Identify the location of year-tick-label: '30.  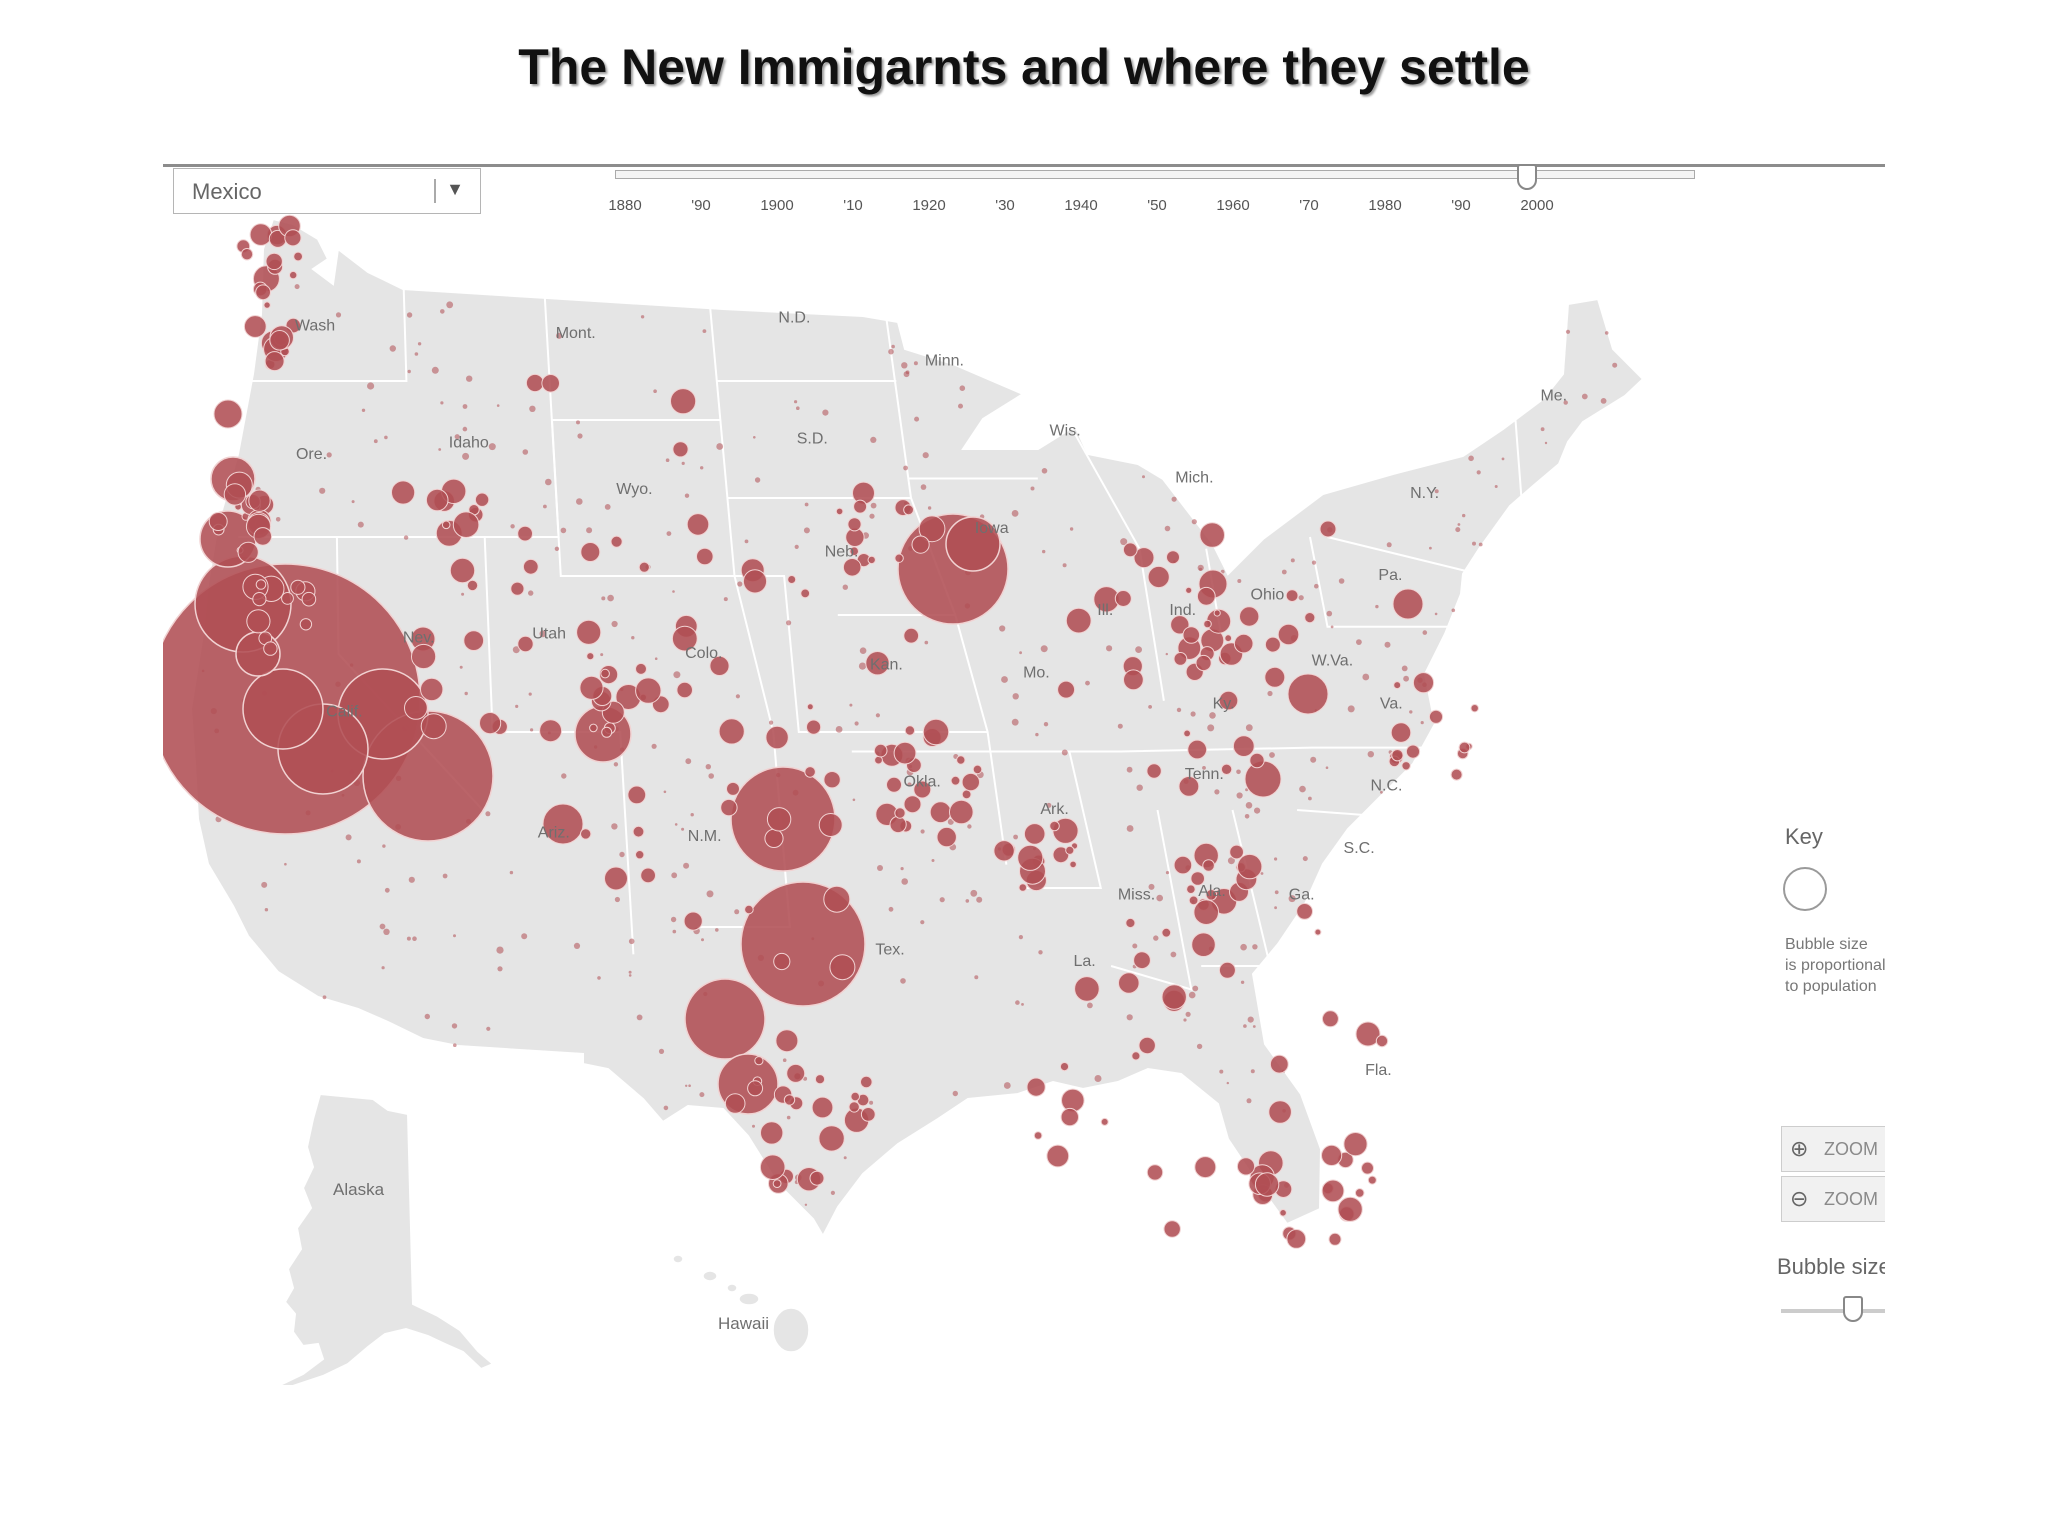
(1005, 205).